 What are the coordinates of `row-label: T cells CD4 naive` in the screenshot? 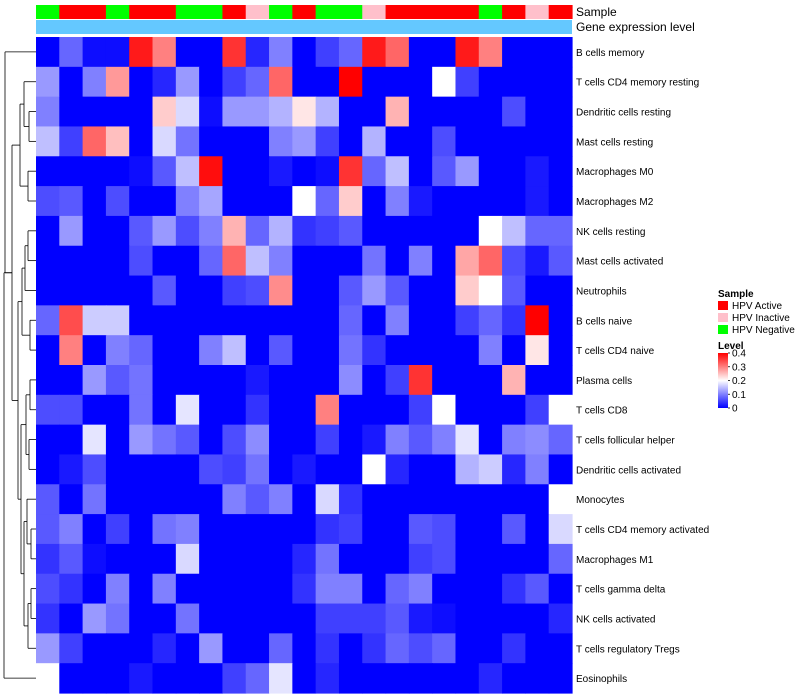 It's located at (615, 351).